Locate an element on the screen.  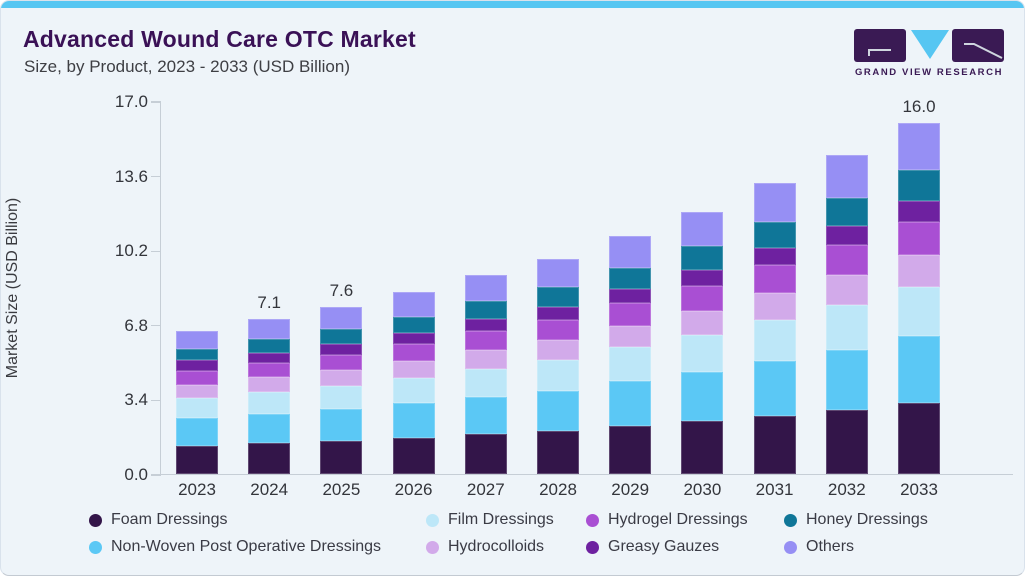
legend-item-non-woven-post-operative-dressings: Non-Woven Post Operative Dressings is located at coordinates (257, 547).